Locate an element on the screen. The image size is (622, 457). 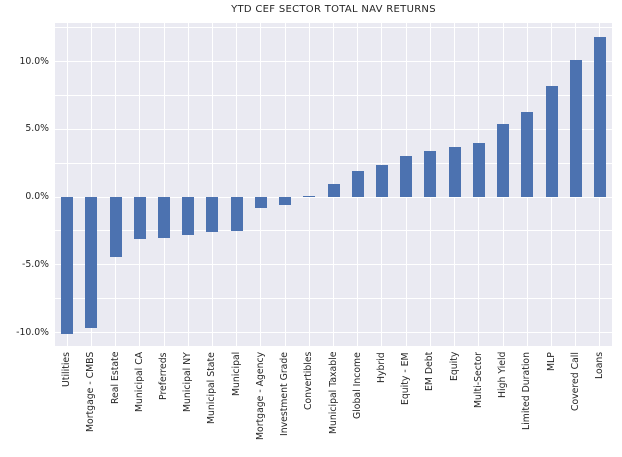
bar-real-estate is located at coordinates (115, 227).